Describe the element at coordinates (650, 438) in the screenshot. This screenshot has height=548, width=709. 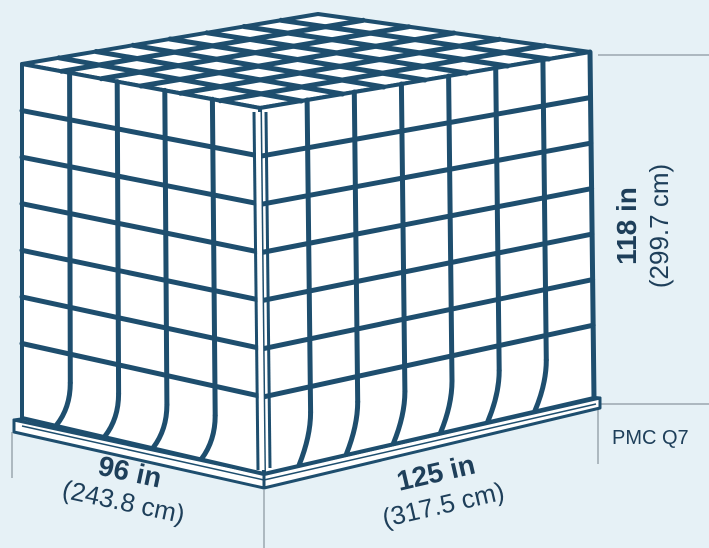
I see `pallet-type-label: PMC Q7` at that location.